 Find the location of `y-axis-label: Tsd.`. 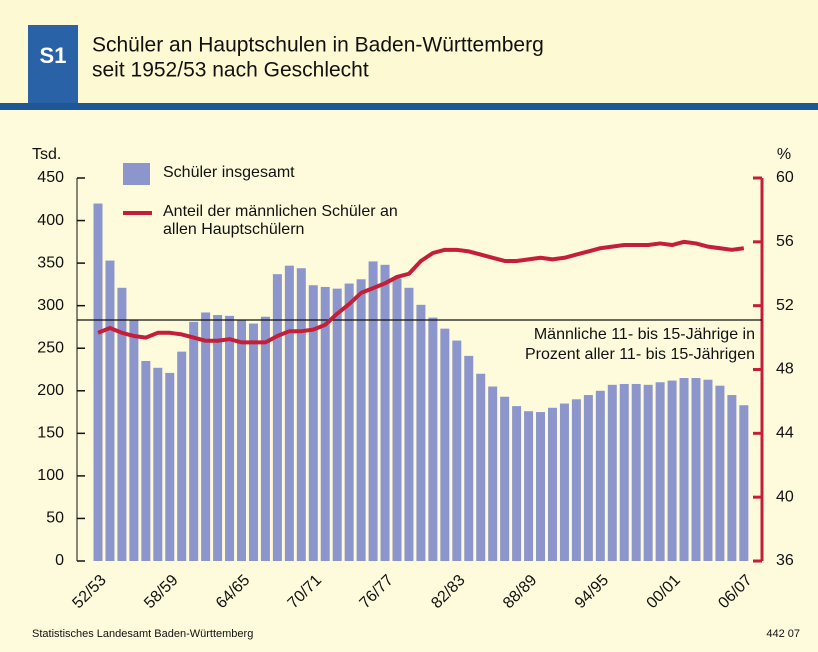

y-axis-label: Tsd. is located at coordinates (46, 154).